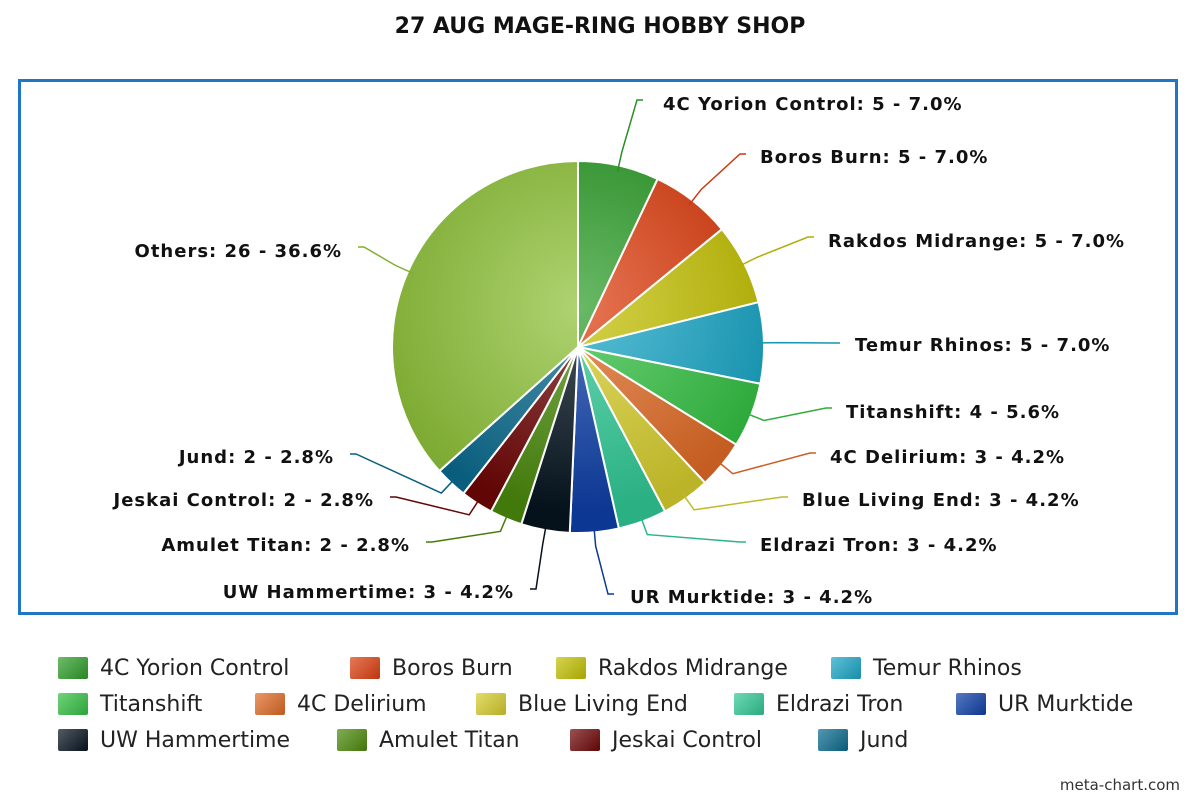  I want to click on legend-item-4c-yorion-control: 4C Yorion Control, so click(173, 668).